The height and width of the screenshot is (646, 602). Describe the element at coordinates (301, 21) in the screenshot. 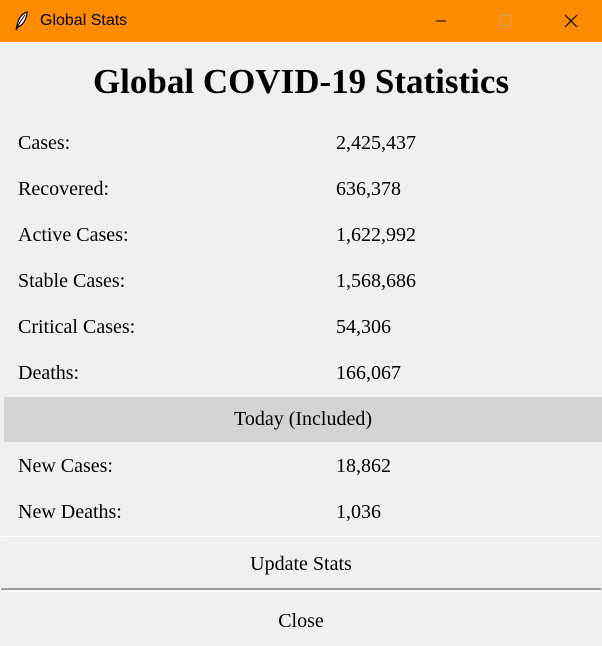

I see `title-bar: Global Stats` at that location.